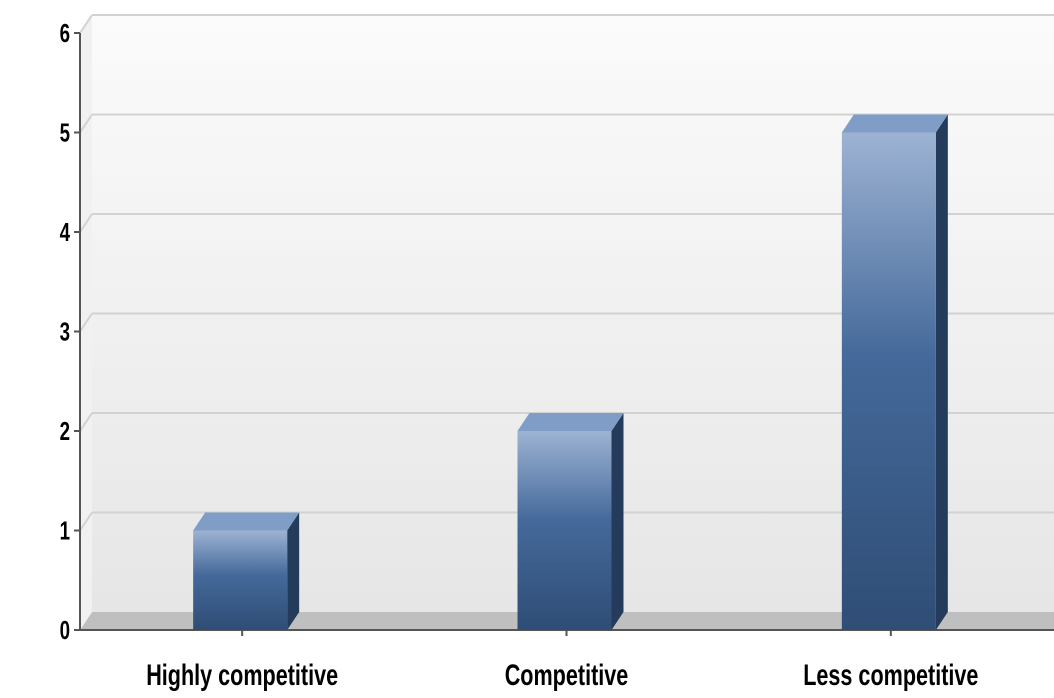  Describe the element at coordinates (567, 674) in the screenshot. I see `x-tick-label: Competitive` at that location.